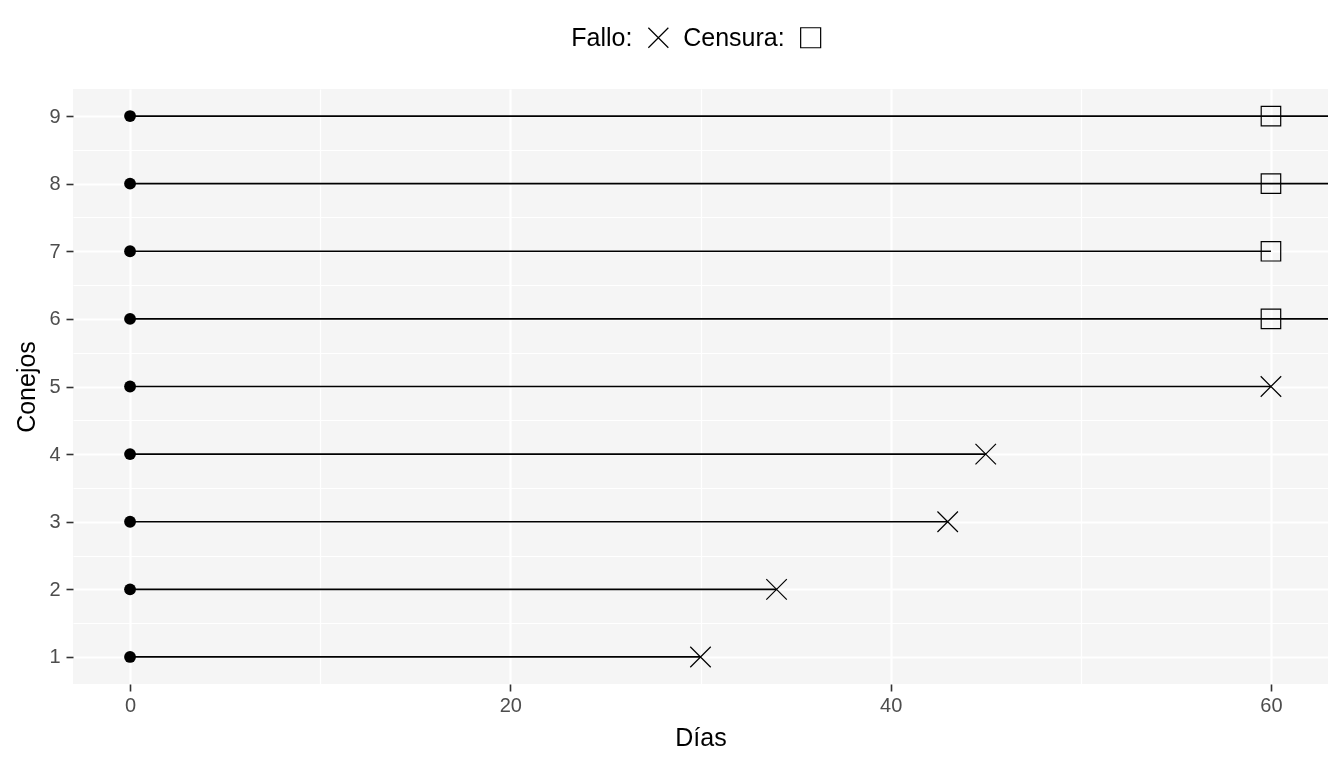 Image resolution: width=1344 pixels, height=768 pixels. What do you see at coordinates (55, 318) in the screenshot?
I see `y-tick-label: 6` at bounding box center [55, 318].